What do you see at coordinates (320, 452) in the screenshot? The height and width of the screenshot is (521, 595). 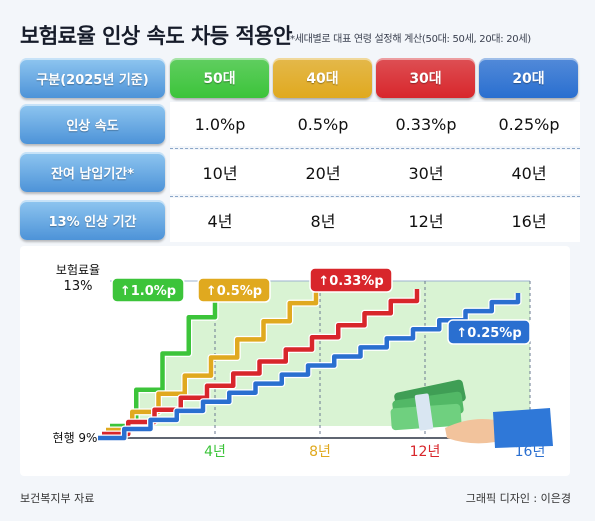 I see `x-tick-label: 8년` at bounding box center [320, 452].